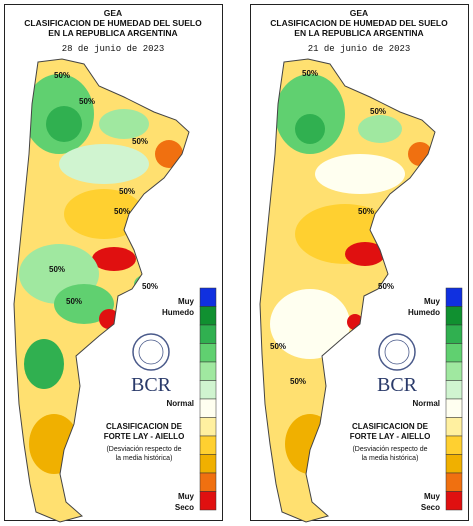  What do you see at coordinates (359, 49) in the screenshot?
I see `map-date: 21 de junio de 2023` at bounding box center [359, 49].